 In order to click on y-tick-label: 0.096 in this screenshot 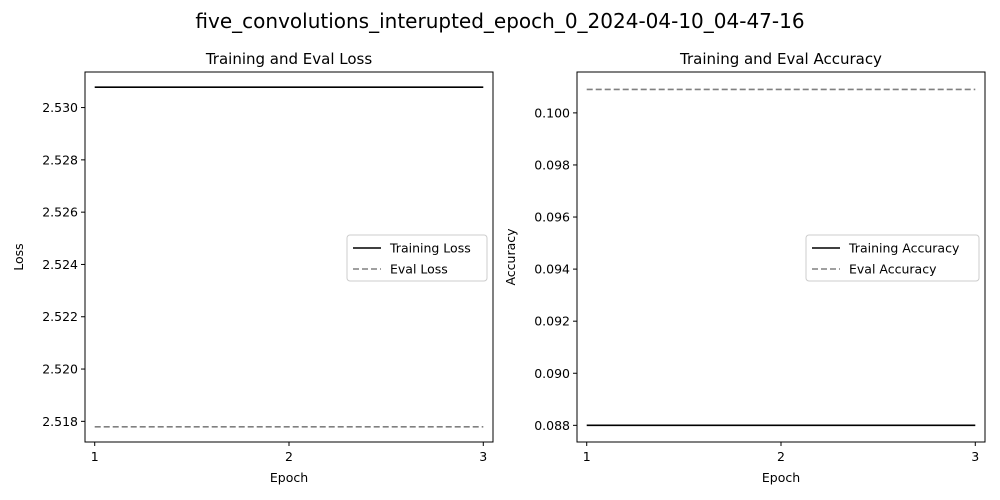, I will do `click(552, 217)`.